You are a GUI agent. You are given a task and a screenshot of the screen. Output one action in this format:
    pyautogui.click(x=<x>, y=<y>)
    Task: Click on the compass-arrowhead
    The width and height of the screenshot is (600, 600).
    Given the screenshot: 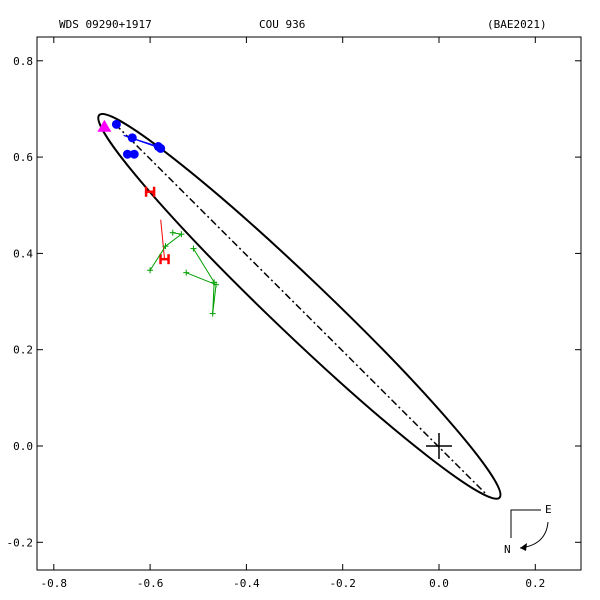 What is the action you would take?
    pyautogui.click(x=523, y=547)
    